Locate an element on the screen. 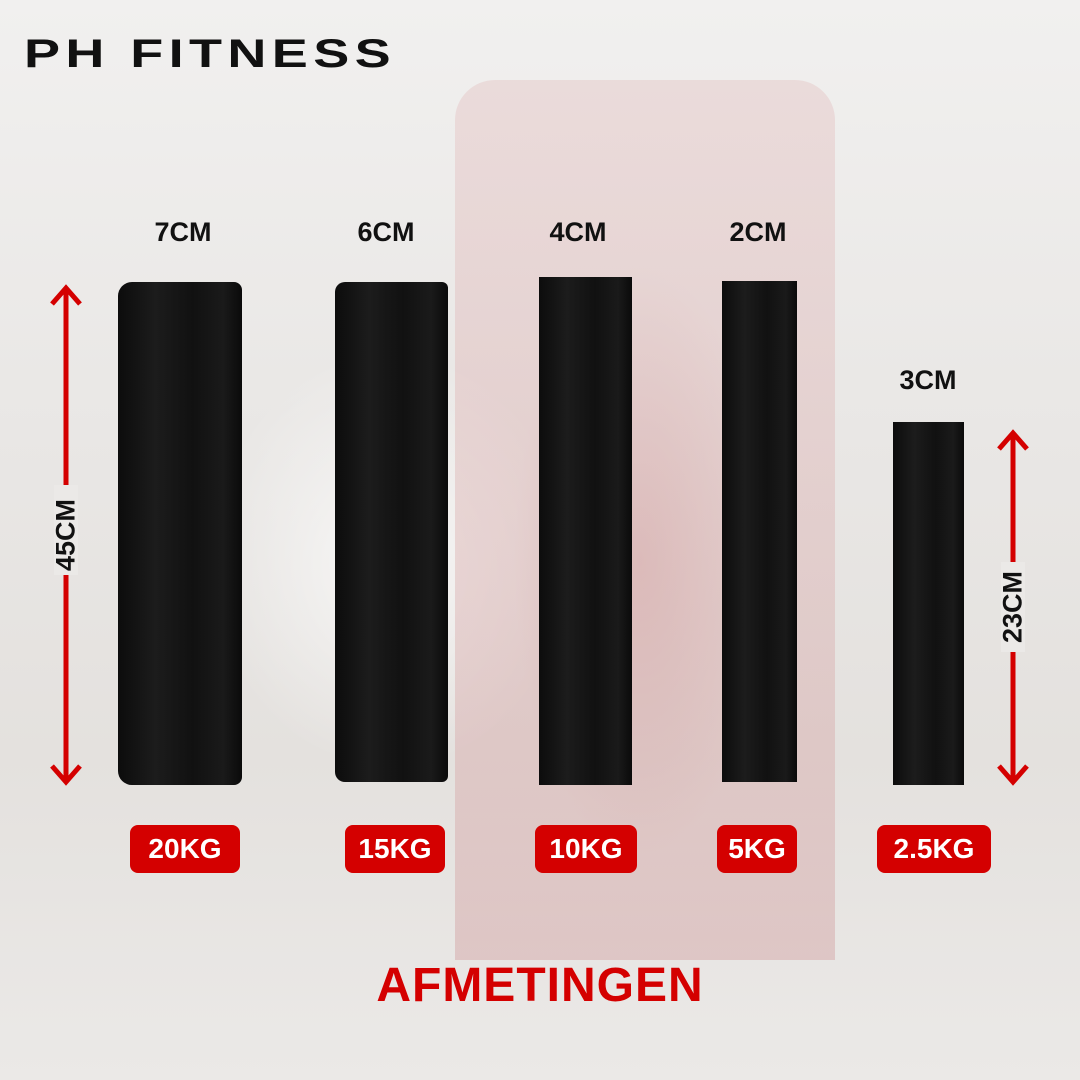 The width and height of the screenshot is (1080, 1080). diameter-label-large: 45CM is located at coordinates (65, 535).